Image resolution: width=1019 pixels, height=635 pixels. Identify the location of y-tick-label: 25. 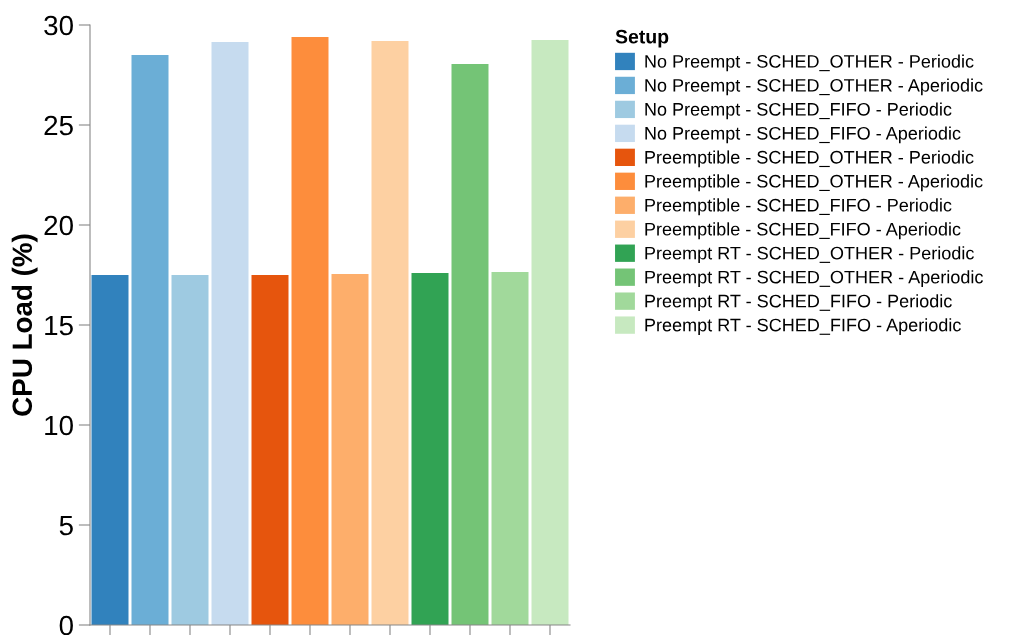
(58, 125).